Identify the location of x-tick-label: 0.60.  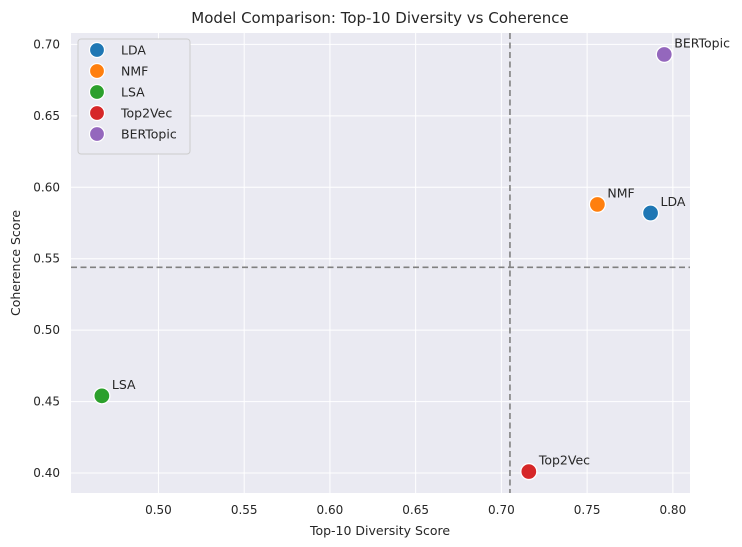
(330, 510).